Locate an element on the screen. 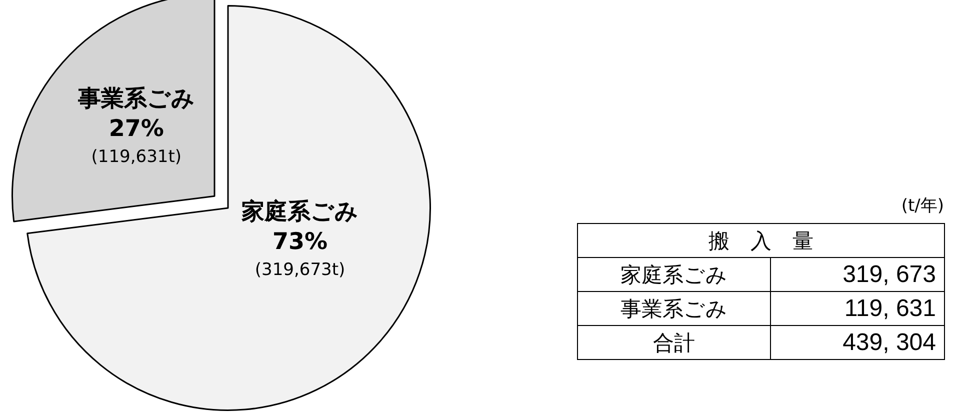 The height and width of the screenshot is (417, 964). data-label: 73% (319,673t) is located at coordinates (300, 254).